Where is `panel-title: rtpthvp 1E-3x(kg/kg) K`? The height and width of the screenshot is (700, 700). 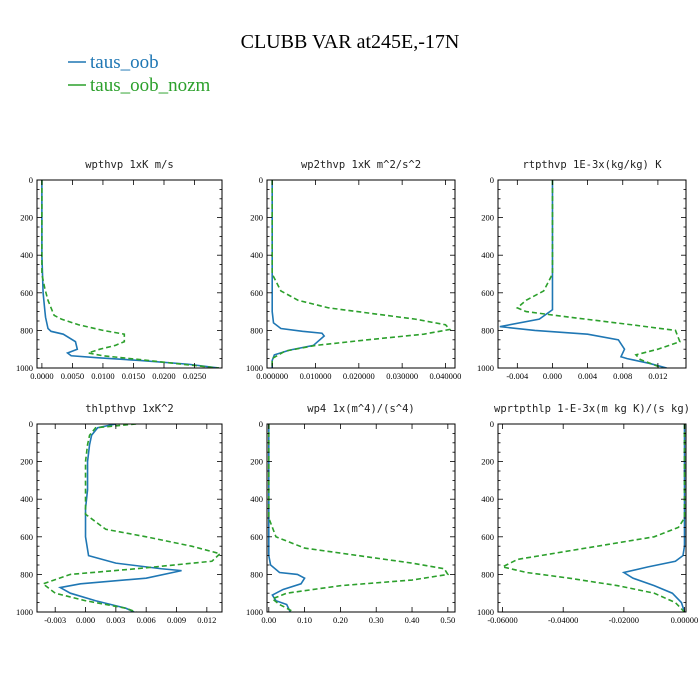
panel-title: rtpthvp 1E-3x(kg/kg) K is located at coordinates (592, 165).